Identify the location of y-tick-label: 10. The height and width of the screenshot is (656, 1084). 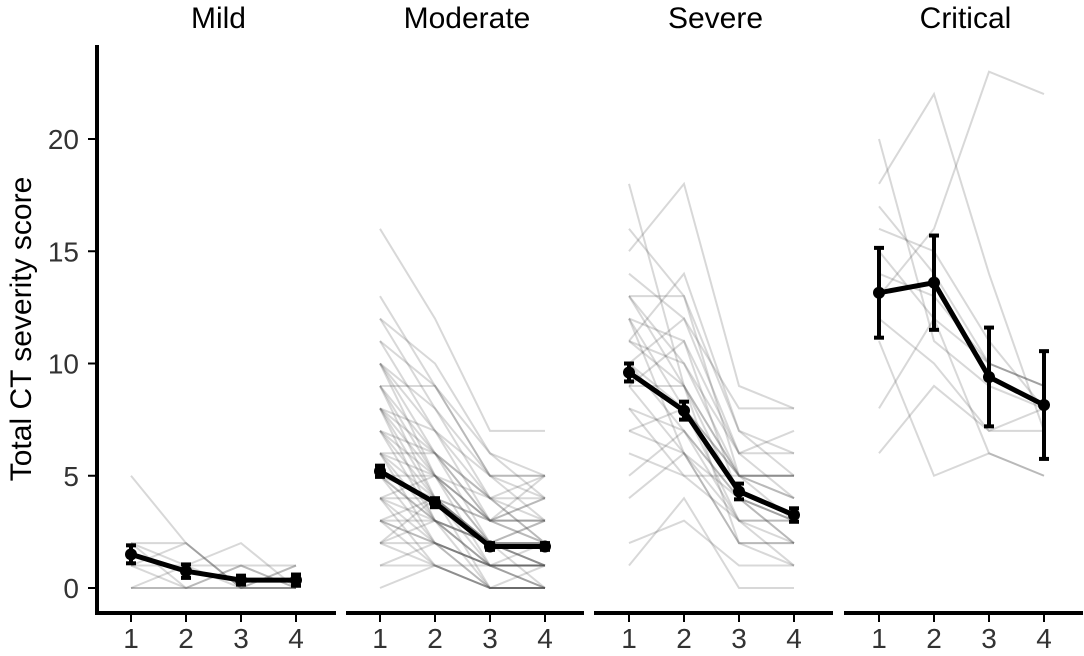
(63, 364).